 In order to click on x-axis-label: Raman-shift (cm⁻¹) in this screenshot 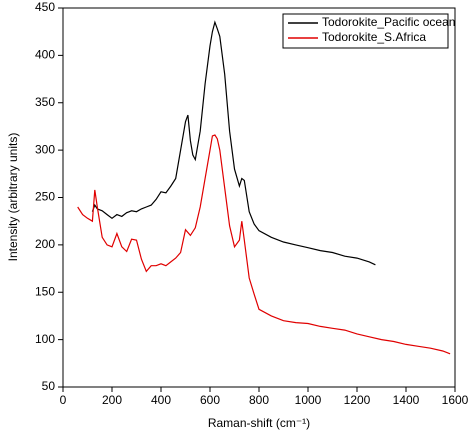, I will do `click(259, 423)`.